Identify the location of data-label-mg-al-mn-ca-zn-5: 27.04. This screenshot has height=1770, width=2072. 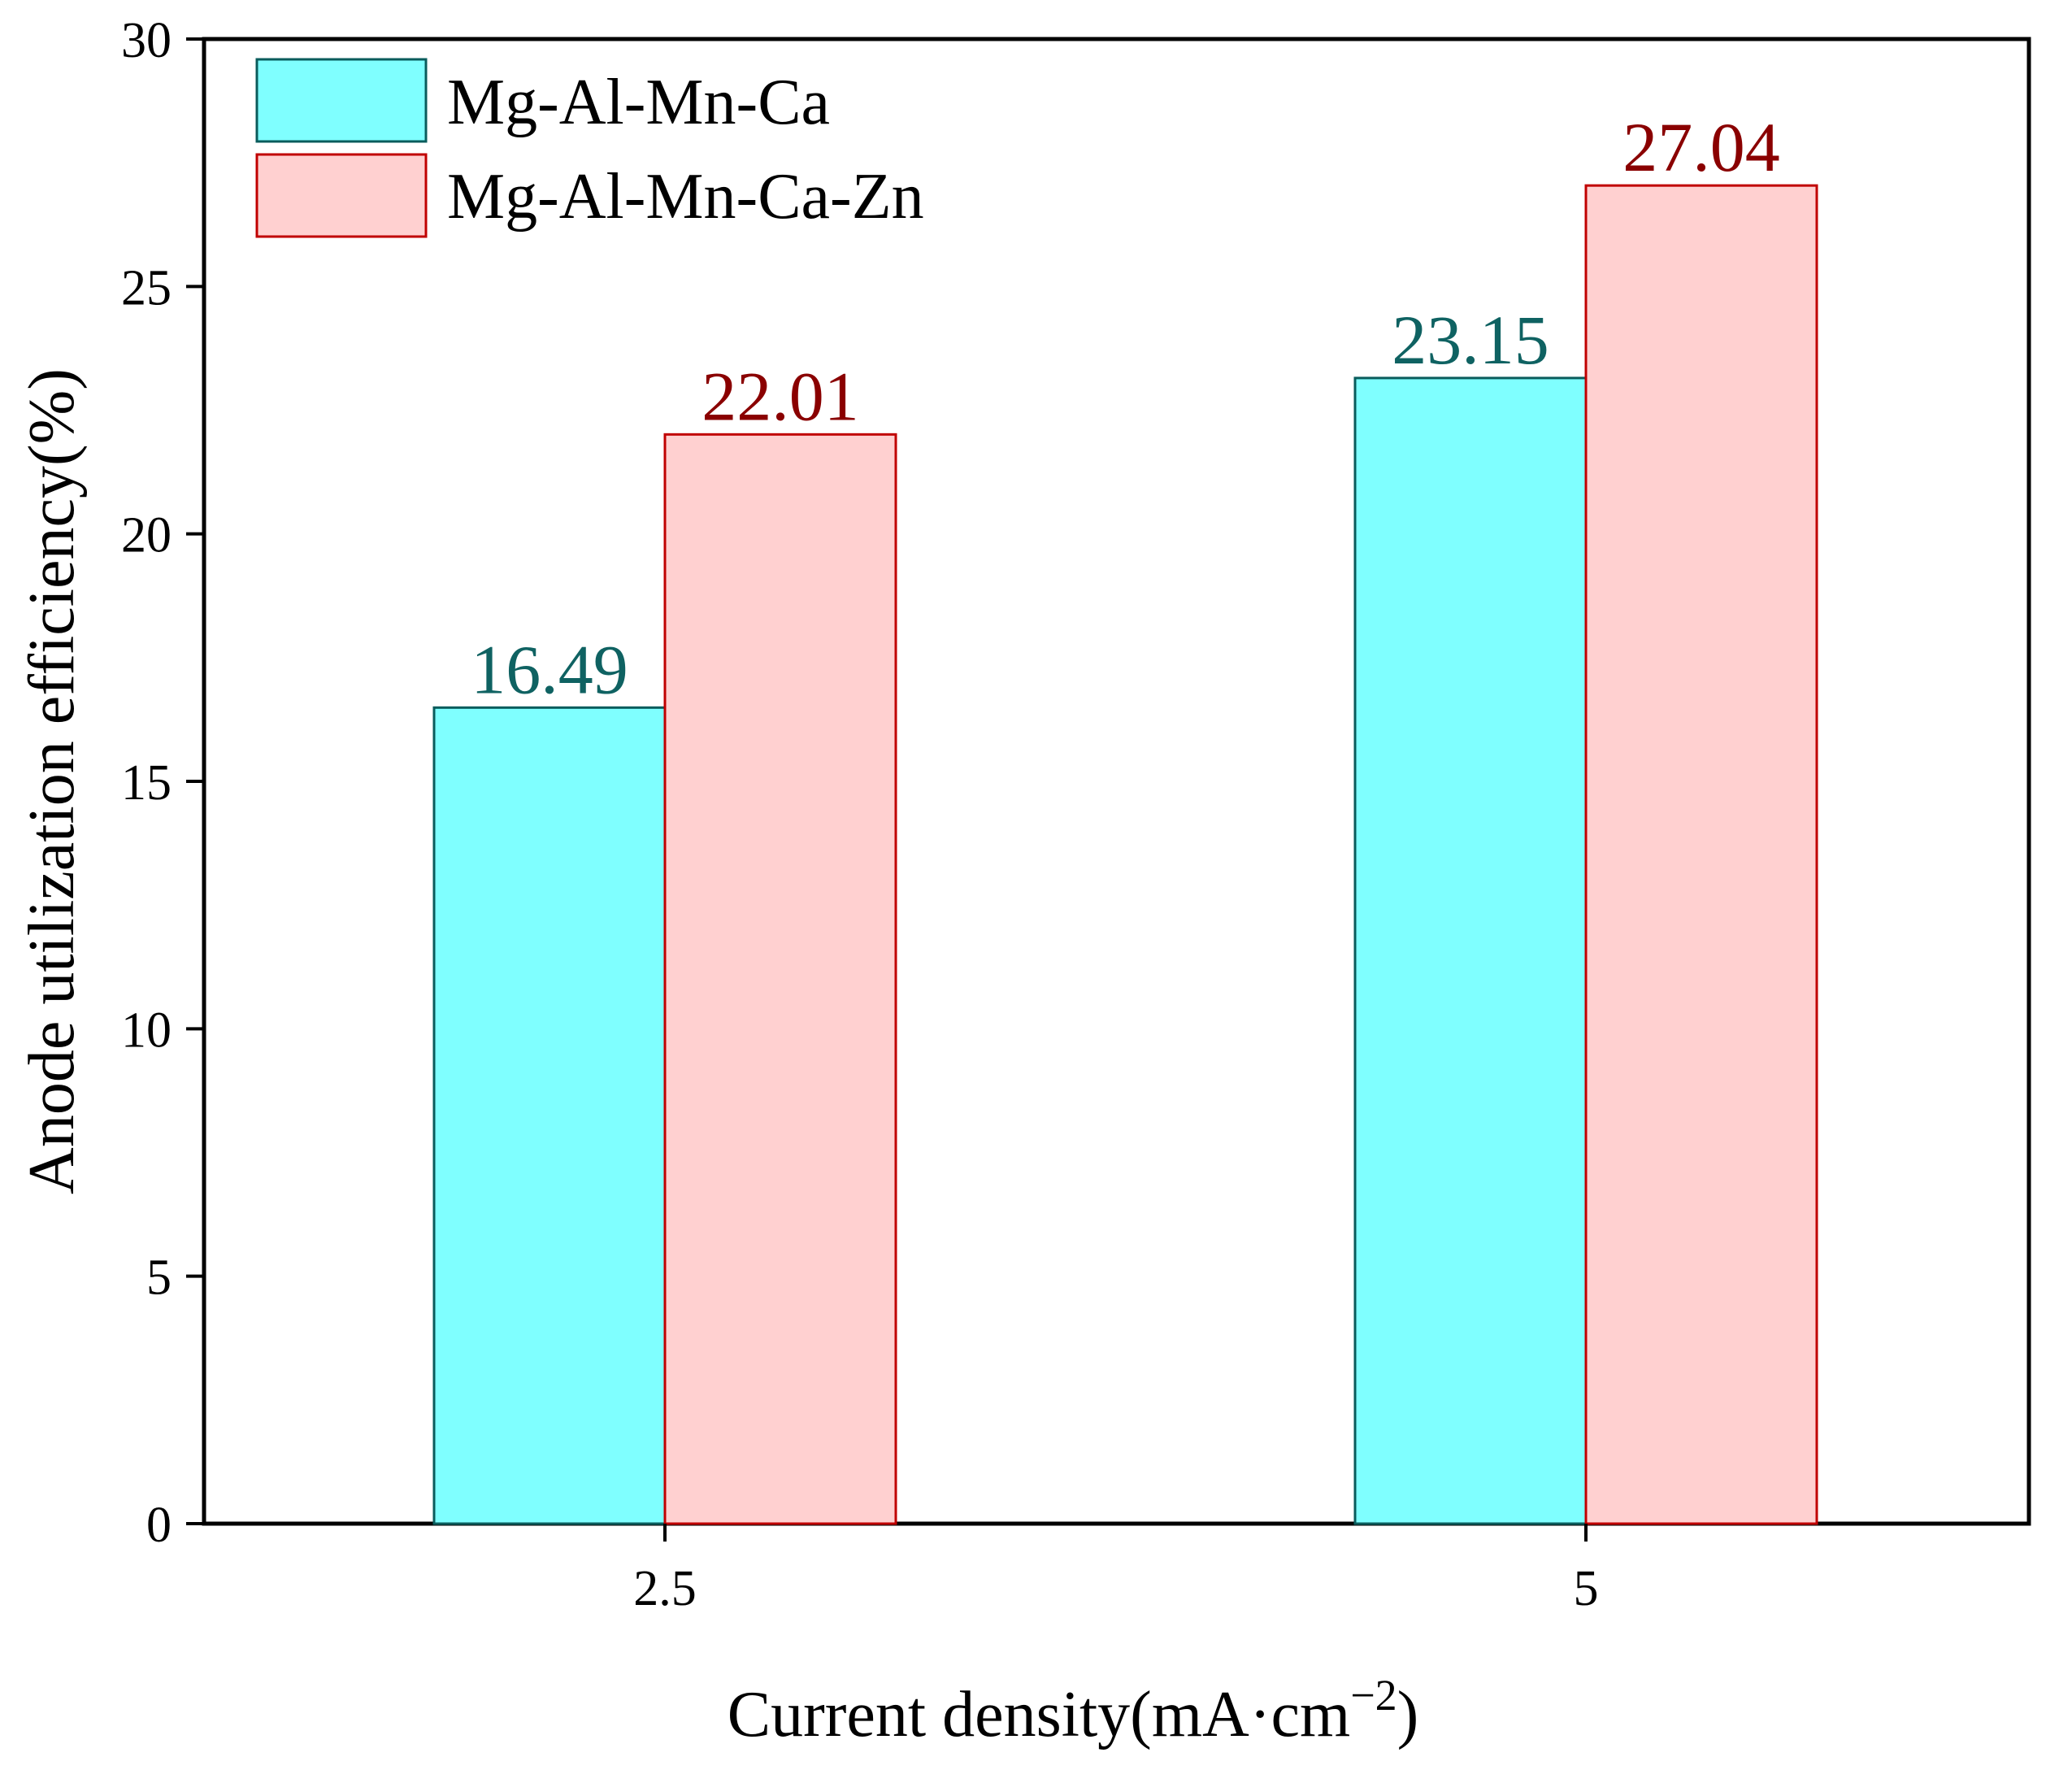
(1701, 147).